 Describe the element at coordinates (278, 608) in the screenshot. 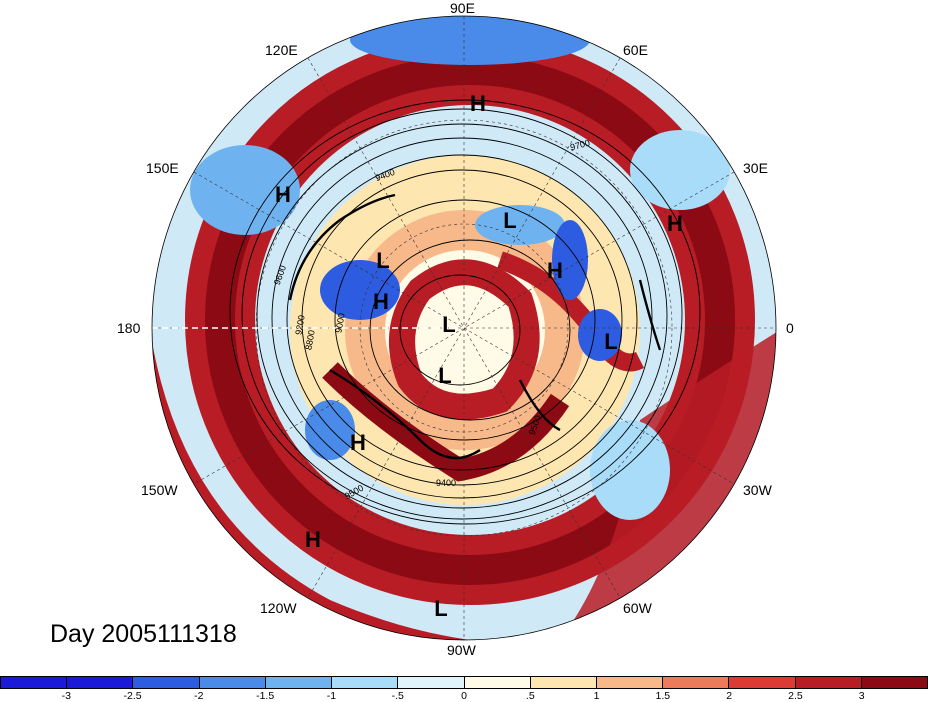

I see `lon-label-120w: 120W` at that location.